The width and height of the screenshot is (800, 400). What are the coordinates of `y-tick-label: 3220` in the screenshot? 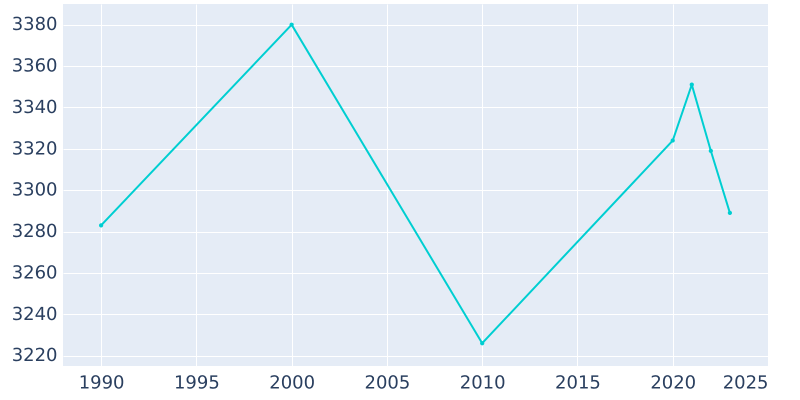 It's located at (35, 355).